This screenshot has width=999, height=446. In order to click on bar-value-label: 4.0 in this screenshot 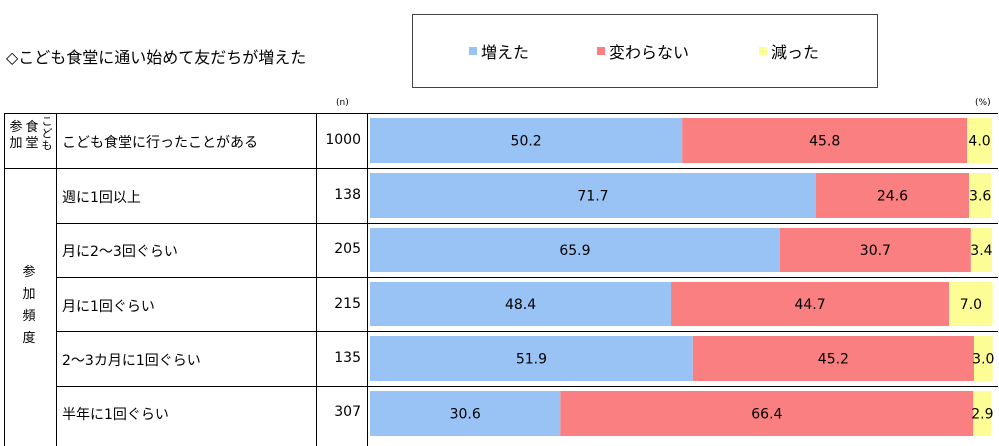, I will do `click(979, 142)`.